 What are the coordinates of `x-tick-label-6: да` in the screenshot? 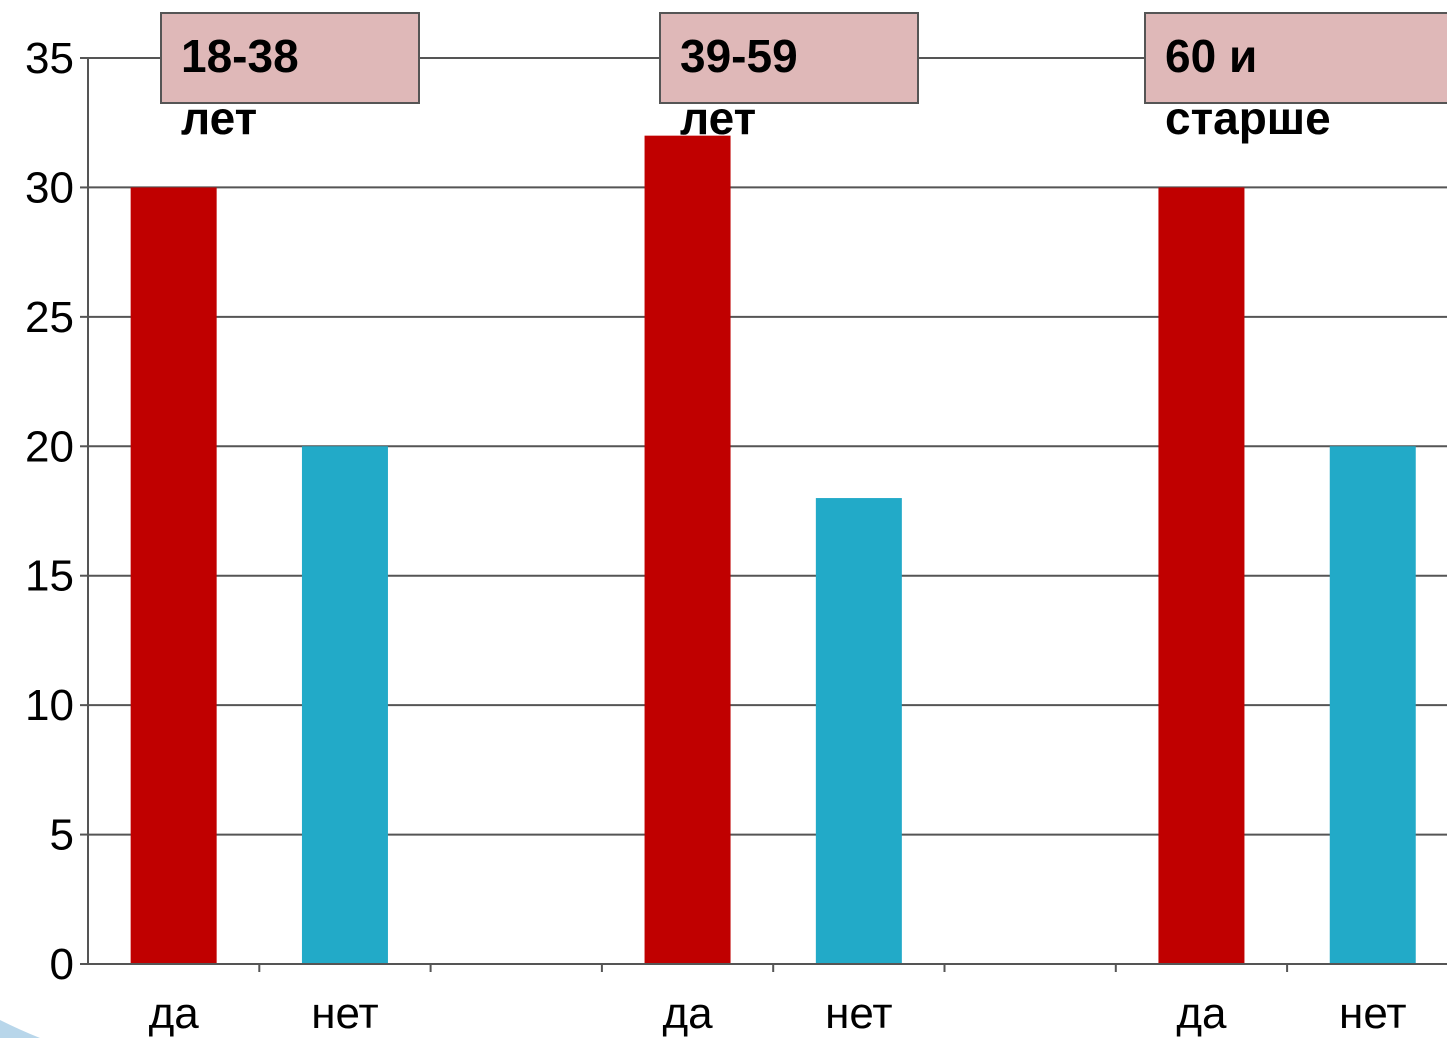 It's located at (1201, 1013).